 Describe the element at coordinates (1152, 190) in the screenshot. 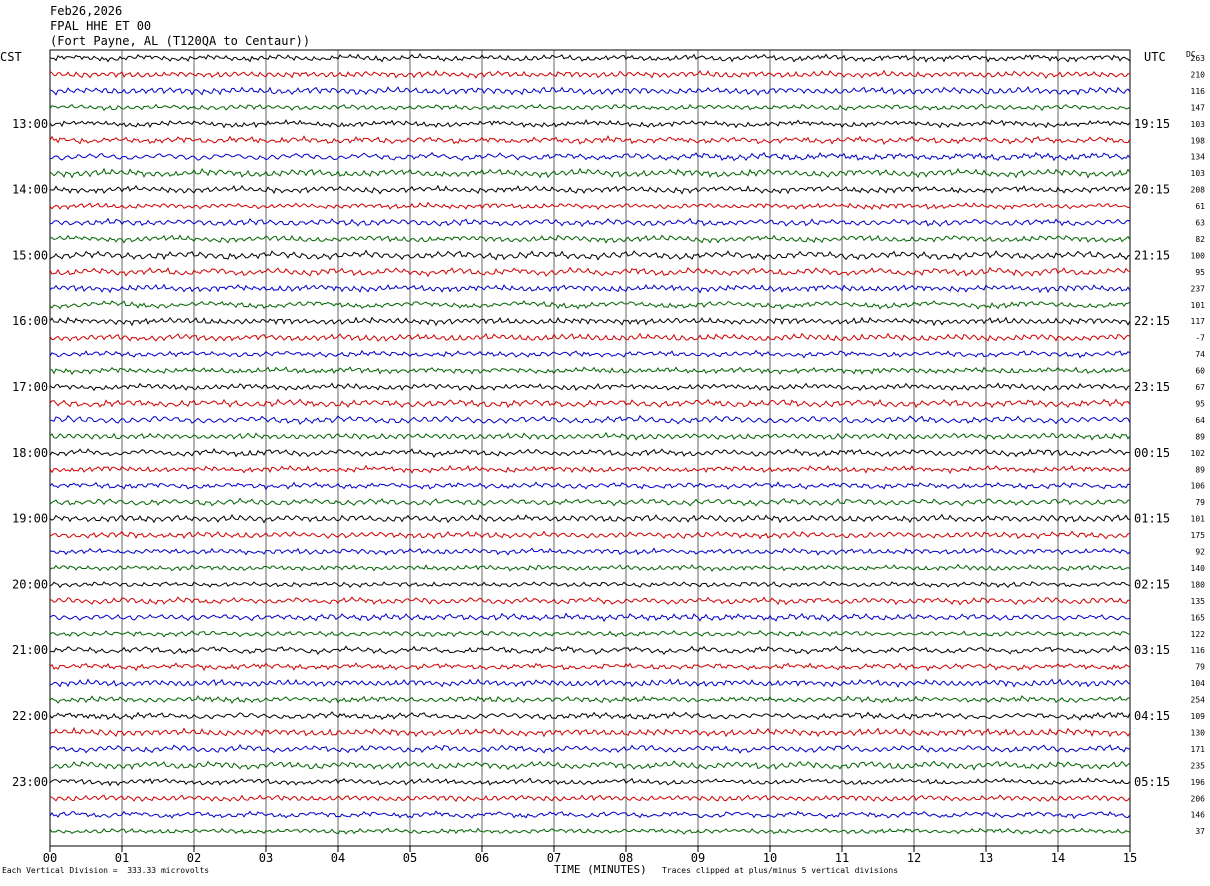

I see `utc-hour-label: 20:15` at that location.